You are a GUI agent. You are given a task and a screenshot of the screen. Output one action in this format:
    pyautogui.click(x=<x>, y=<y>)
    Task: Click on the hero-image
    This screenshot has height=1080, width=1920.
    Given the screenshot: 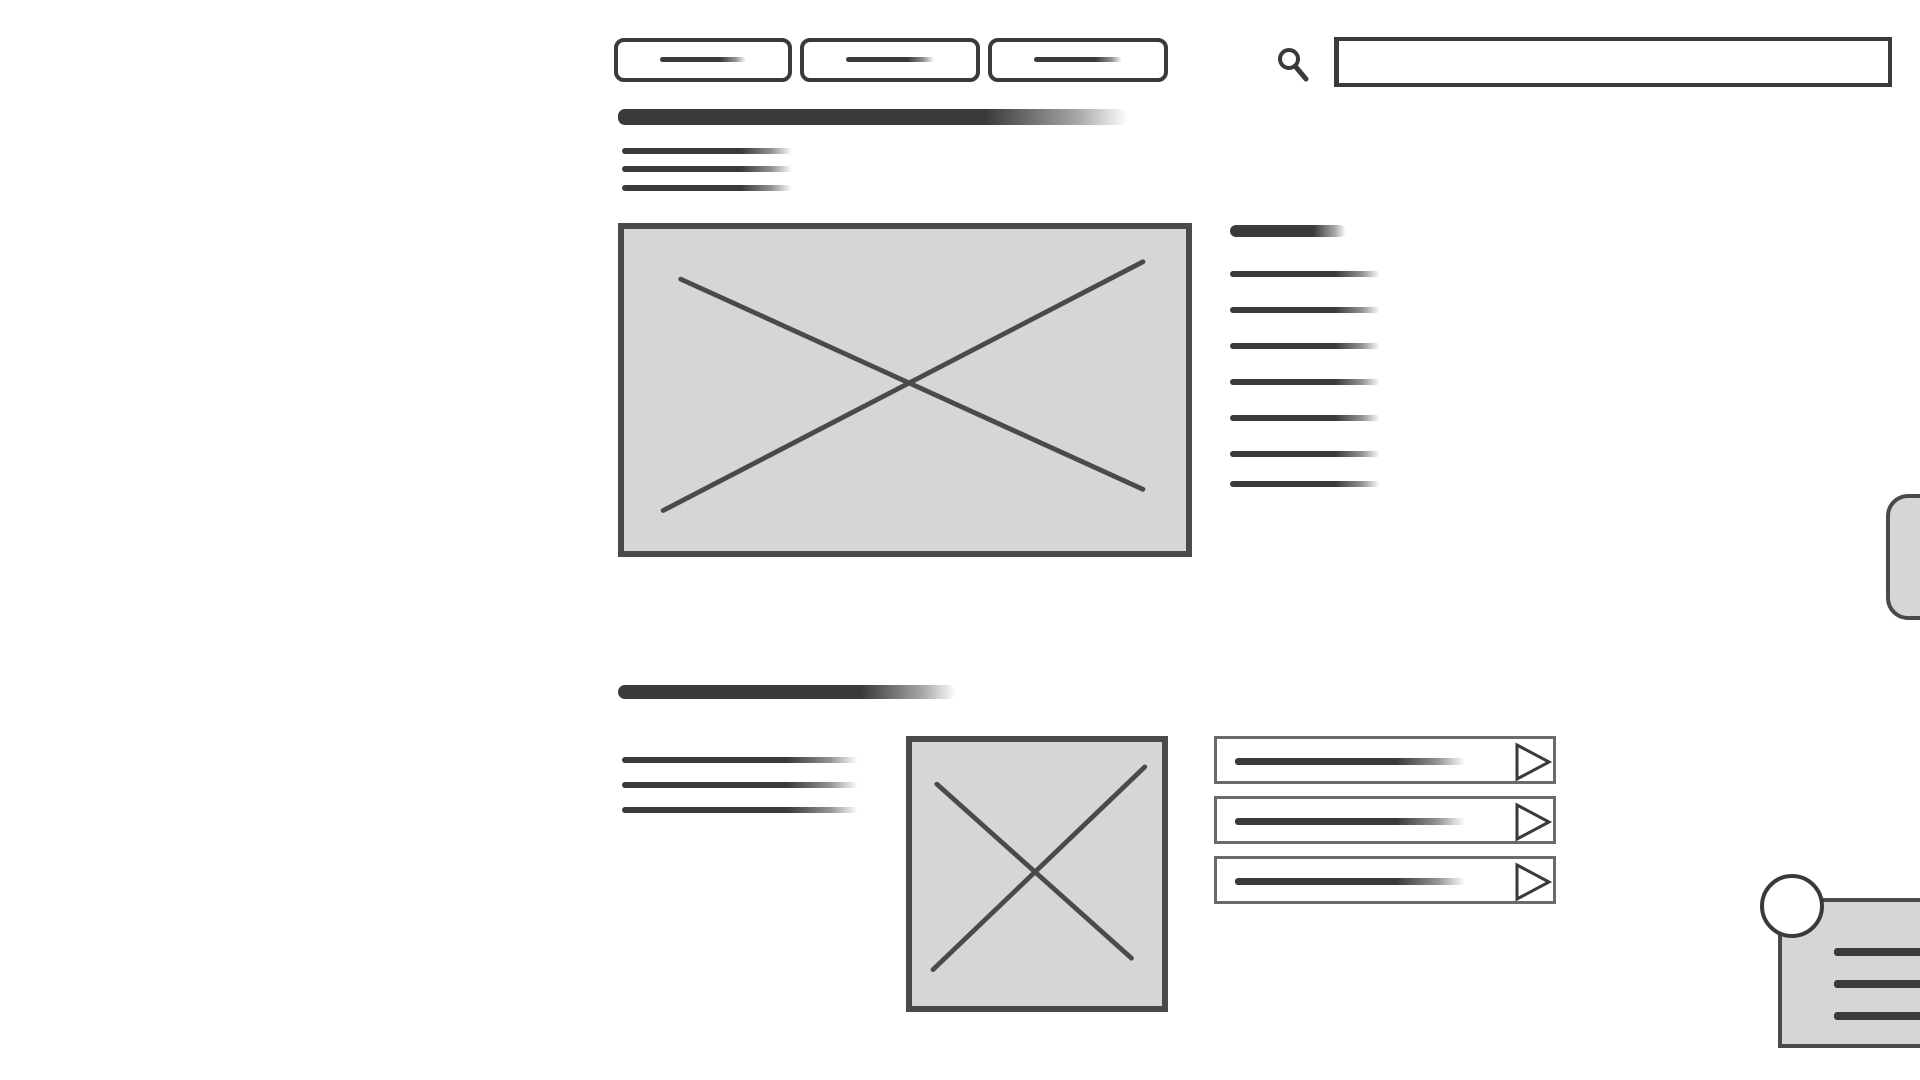 What is the action you would take?
    pyautogui.click(x=905, y=390)
    